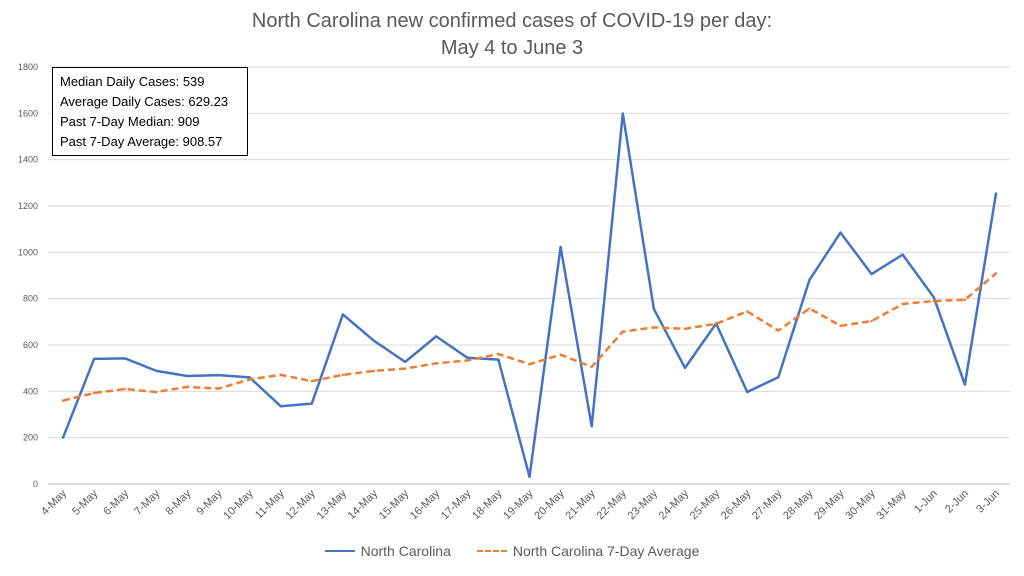 The height and width of the screenshot is (576, 1024). I want to click on legend-swatch-dashed, so click(491, 551).